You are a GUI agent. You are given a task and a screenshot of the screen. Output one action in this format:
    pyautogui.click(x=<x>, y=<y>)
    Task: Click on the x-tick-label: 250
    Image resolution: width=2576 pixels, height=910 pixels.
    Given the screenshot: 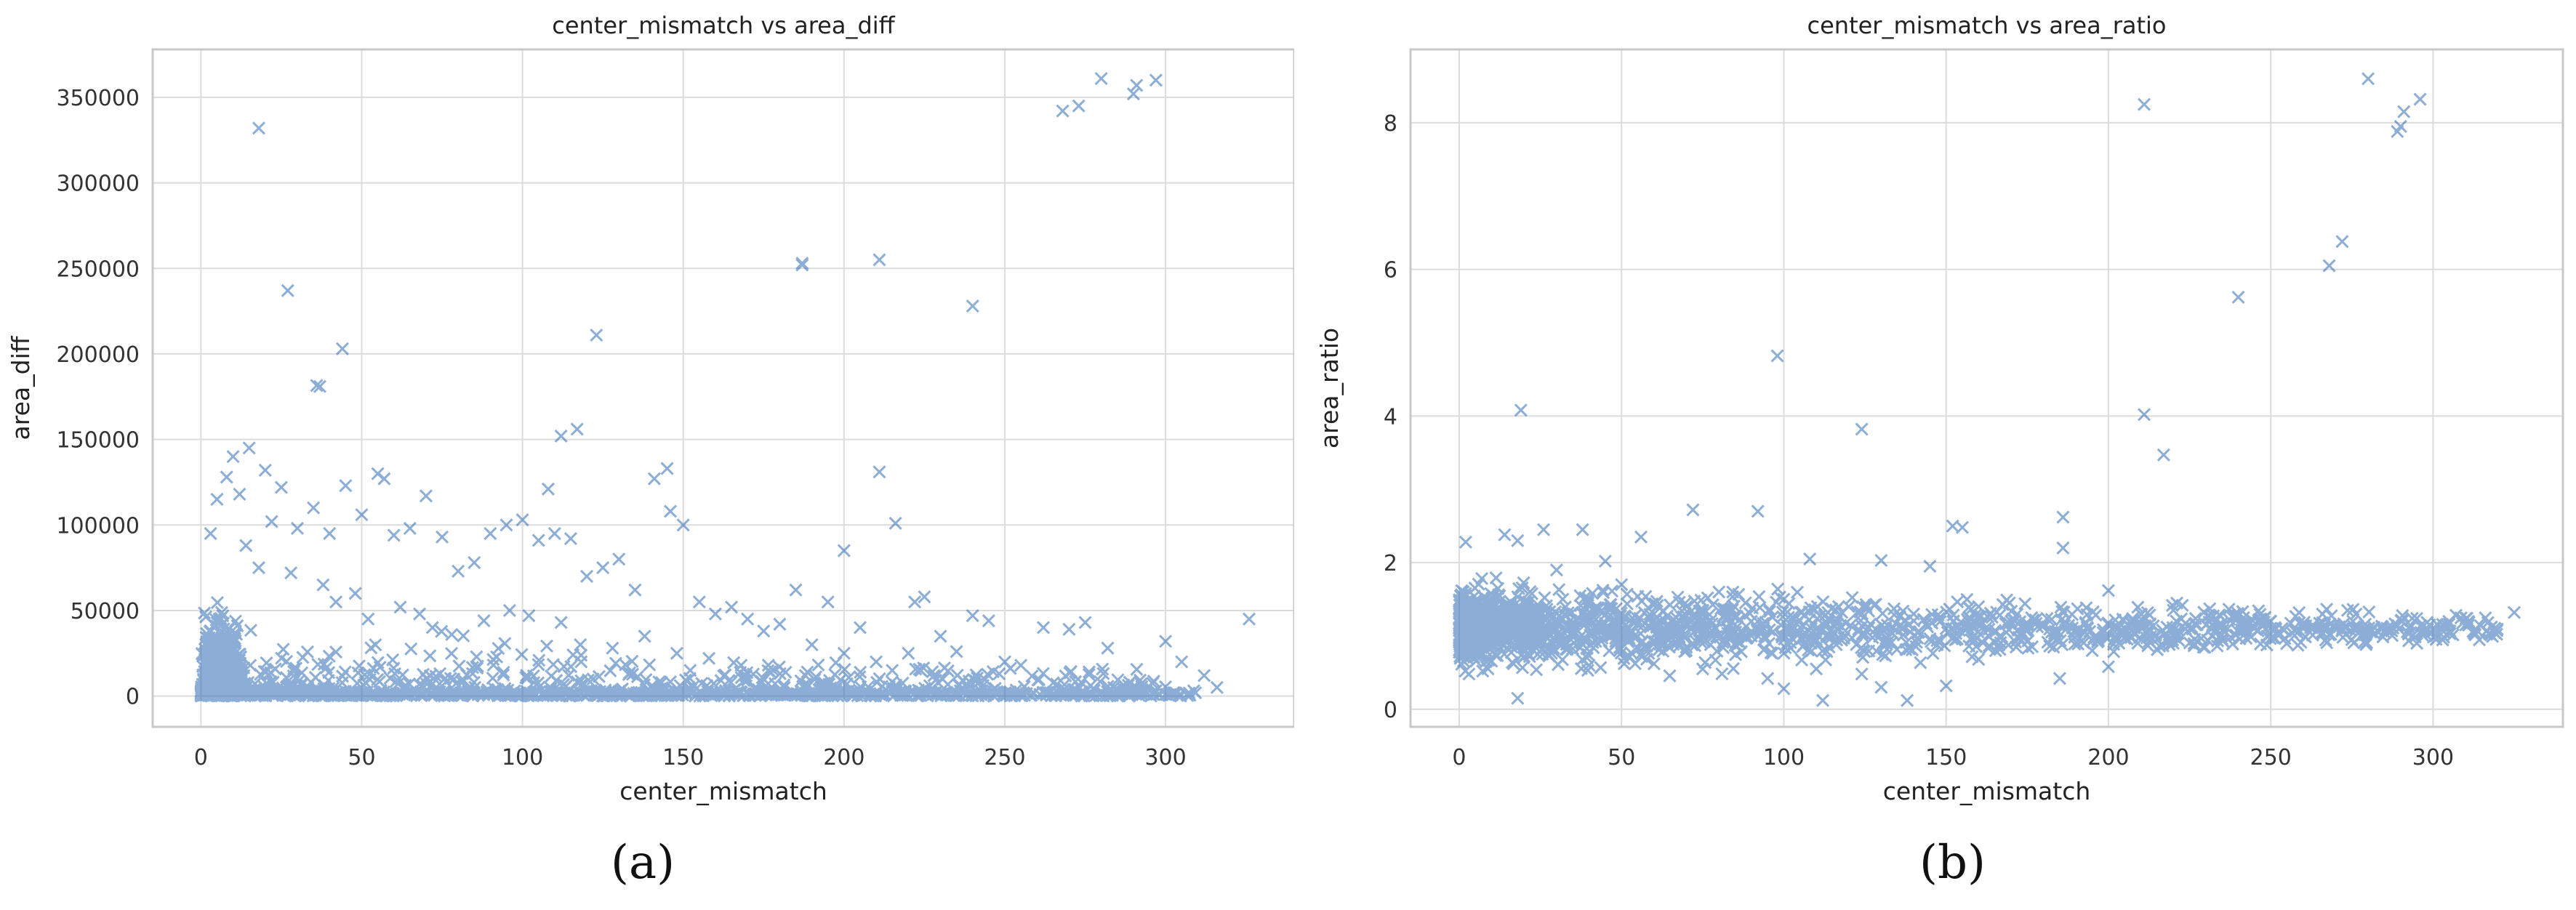 What is the action you would take?
    pyautogui.click(x=2271, y=757)
    